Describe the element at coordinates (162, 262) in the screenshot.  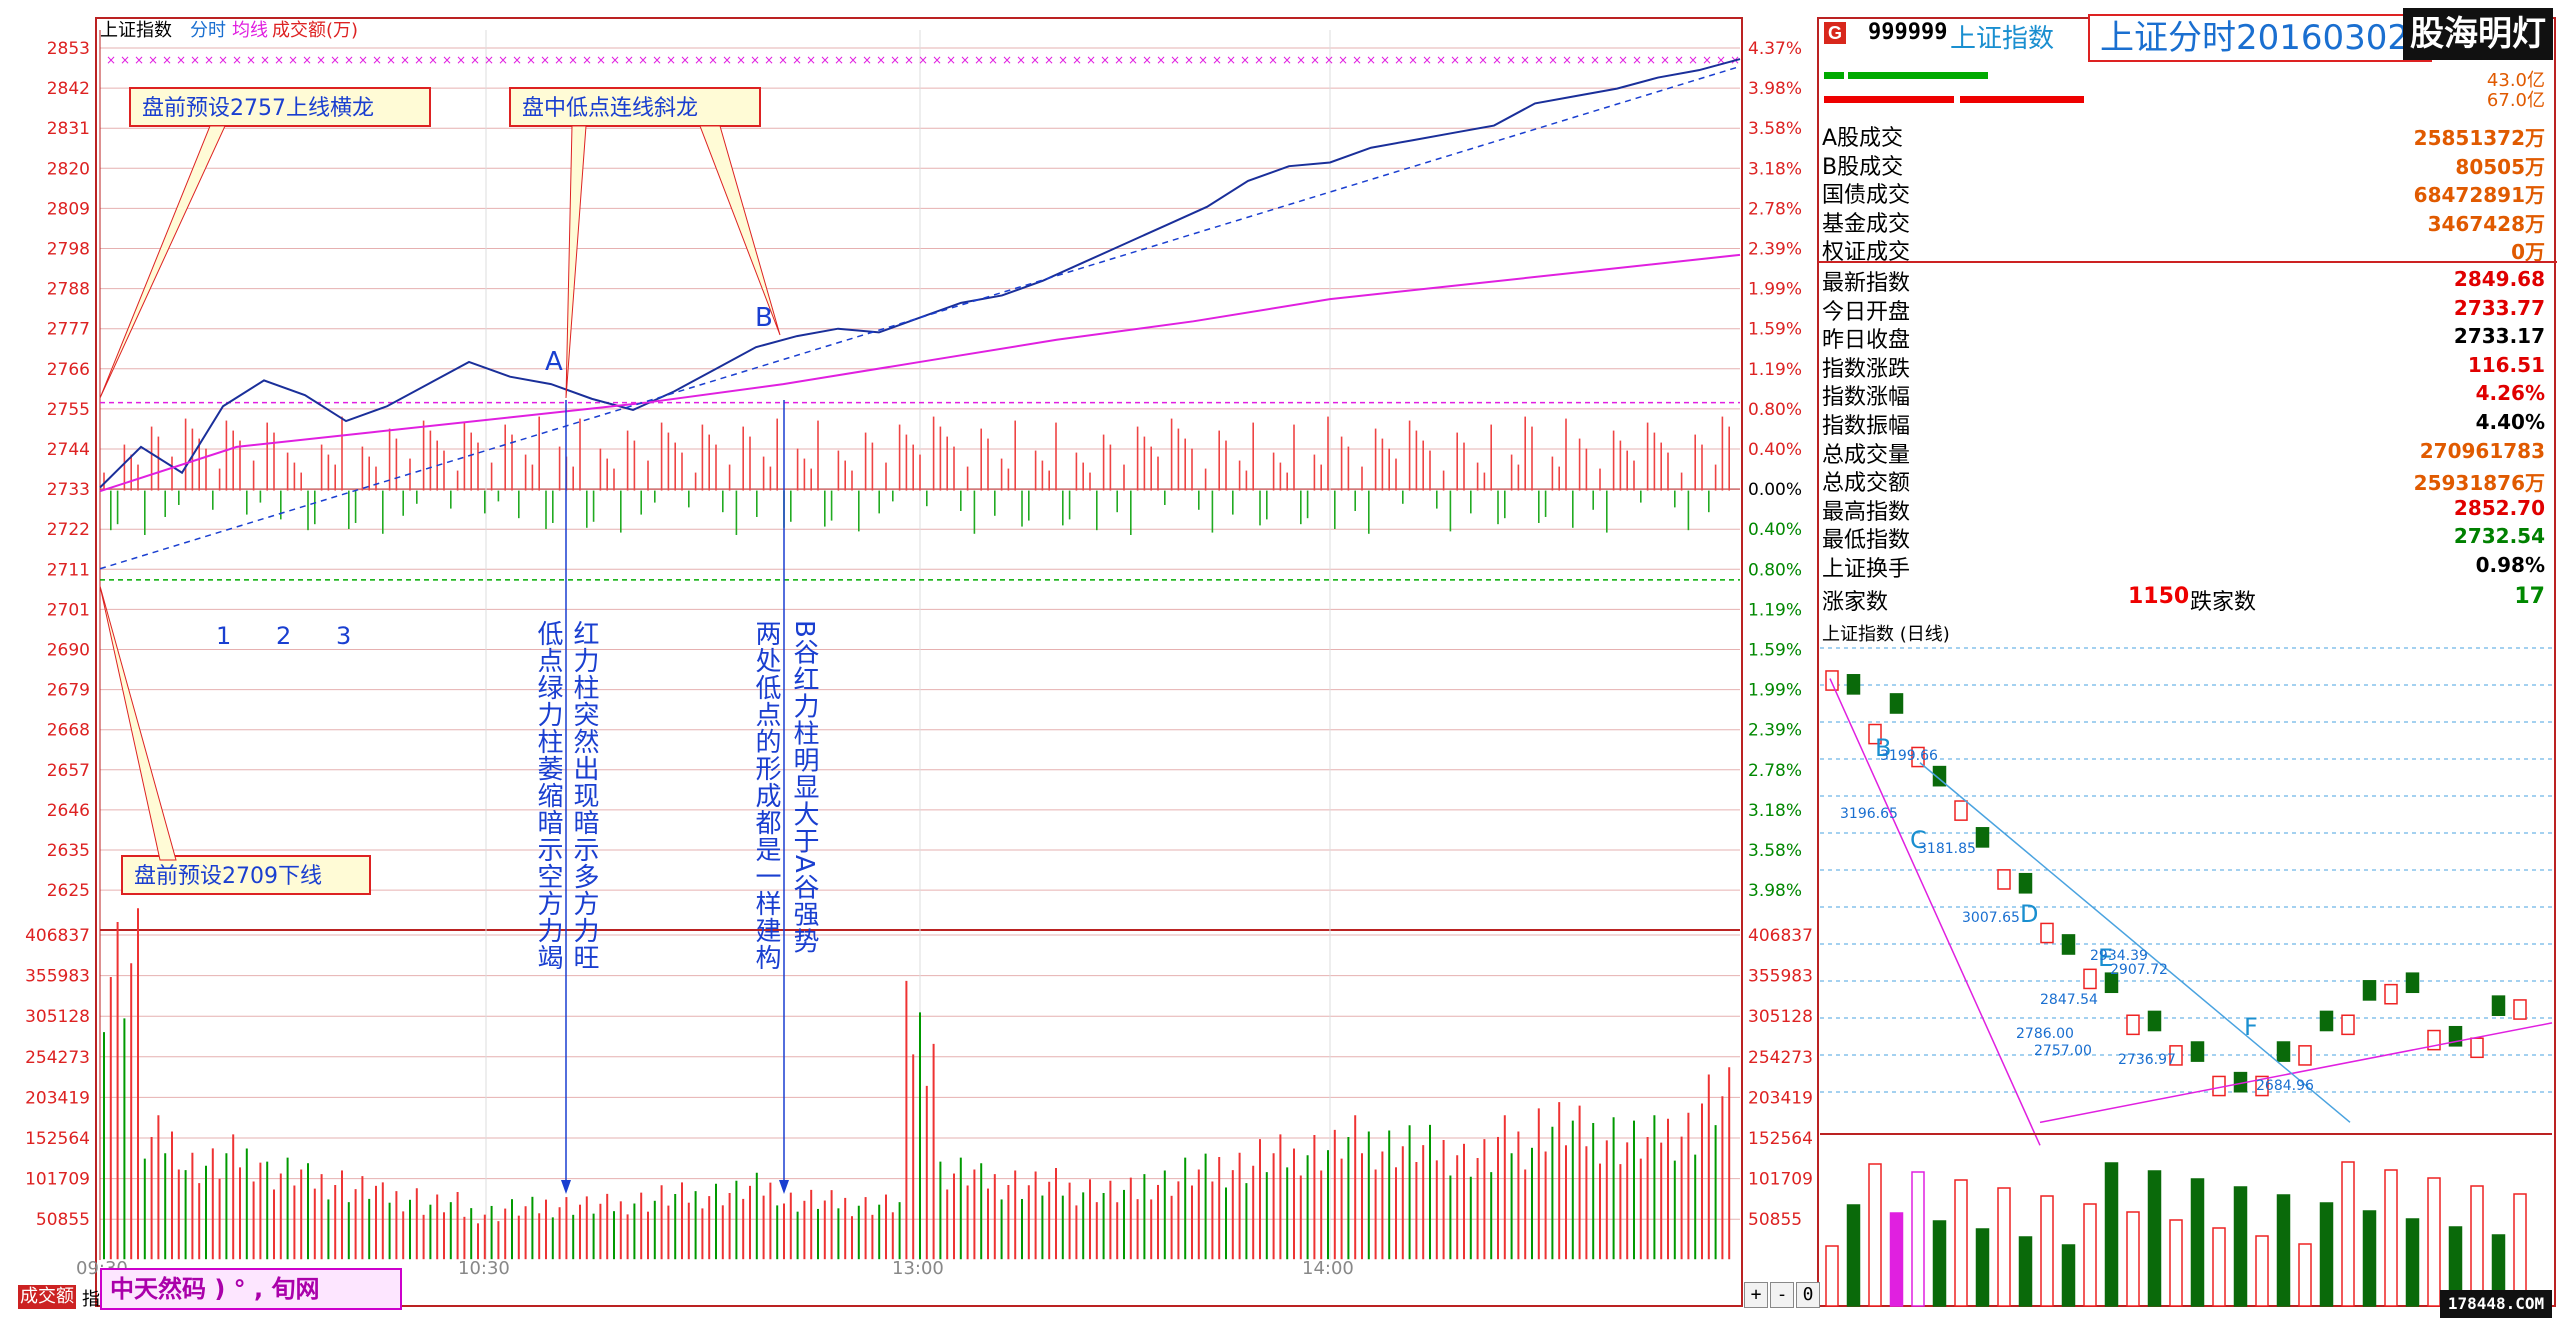
I see `callout-pointer` at that location.